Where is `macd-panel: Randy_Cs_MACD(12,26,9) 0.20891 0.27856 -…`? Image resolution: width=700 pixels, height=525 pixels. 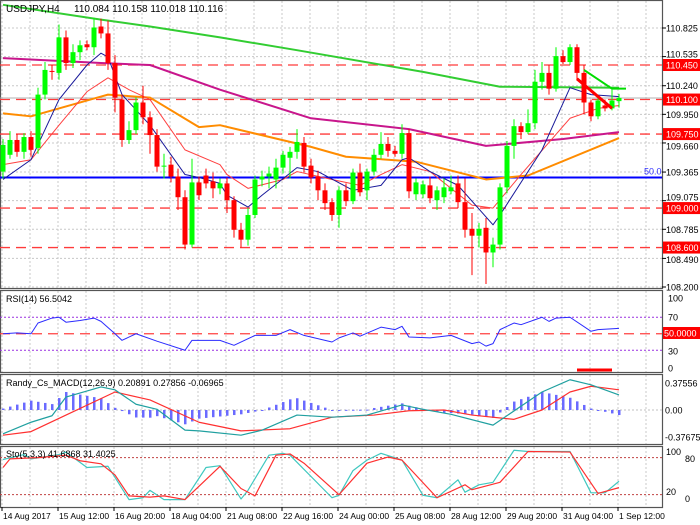 macd-panel: Randy_Cs_MACD(12,26,9) 0.20891 0.27856 -… is located at coordinates (331, 407).